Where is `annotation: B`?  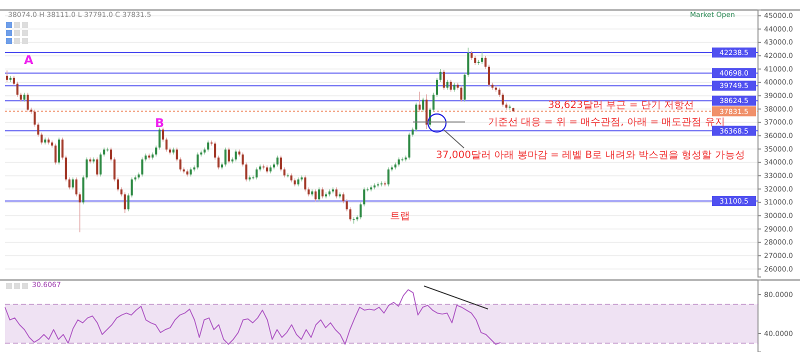 annotation: B is located at coordinates (159, 123).